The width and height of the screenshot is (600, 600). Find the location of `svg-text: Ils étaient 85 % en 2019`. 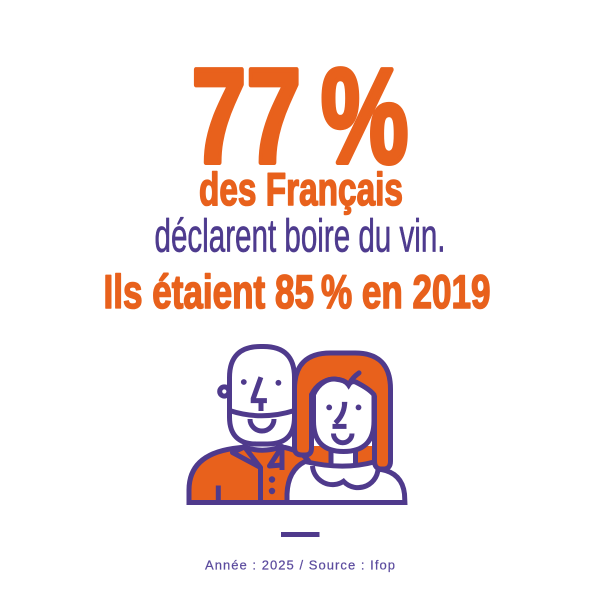

svg-text: Ils étaient 85 % en 2019 is located at coordinates (297, 291).